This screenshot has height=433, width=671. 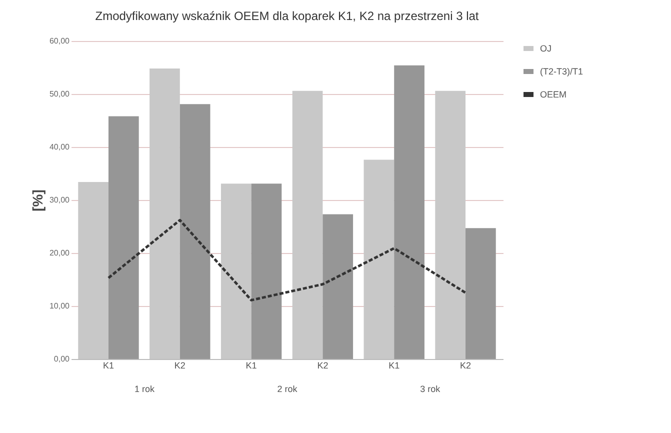 I want to click on text: 3 rok, so click(x=430, y=389).